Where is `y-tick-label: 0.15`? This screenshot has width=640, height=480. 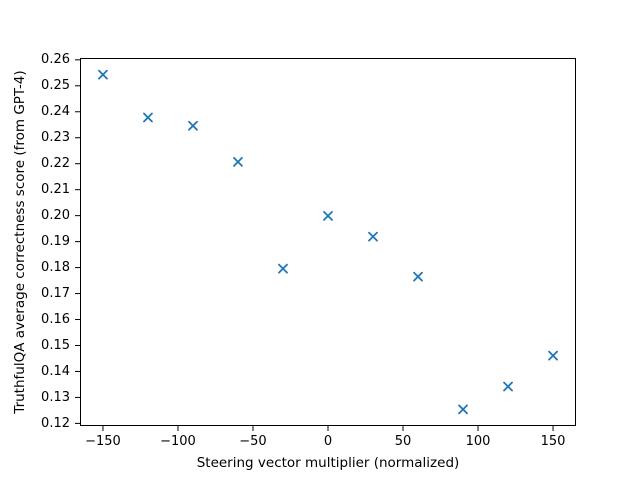 y-tick-label: 0.15 is located at coordinates (55, 345).